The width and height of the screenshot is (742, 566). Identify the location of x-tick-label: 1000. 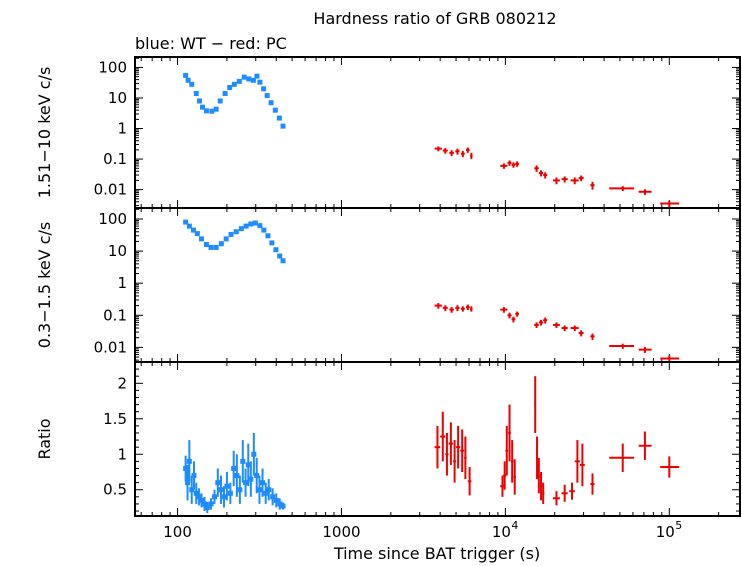
(341, 532).